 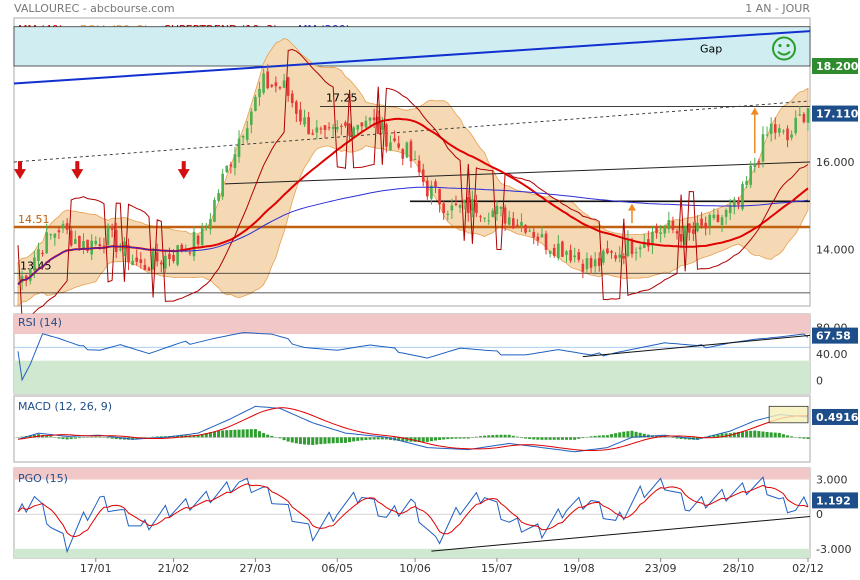 What do you see at coordinates (412, 46) in the screenshot?
I see `gap-zone` at bounding box center [412, 46].